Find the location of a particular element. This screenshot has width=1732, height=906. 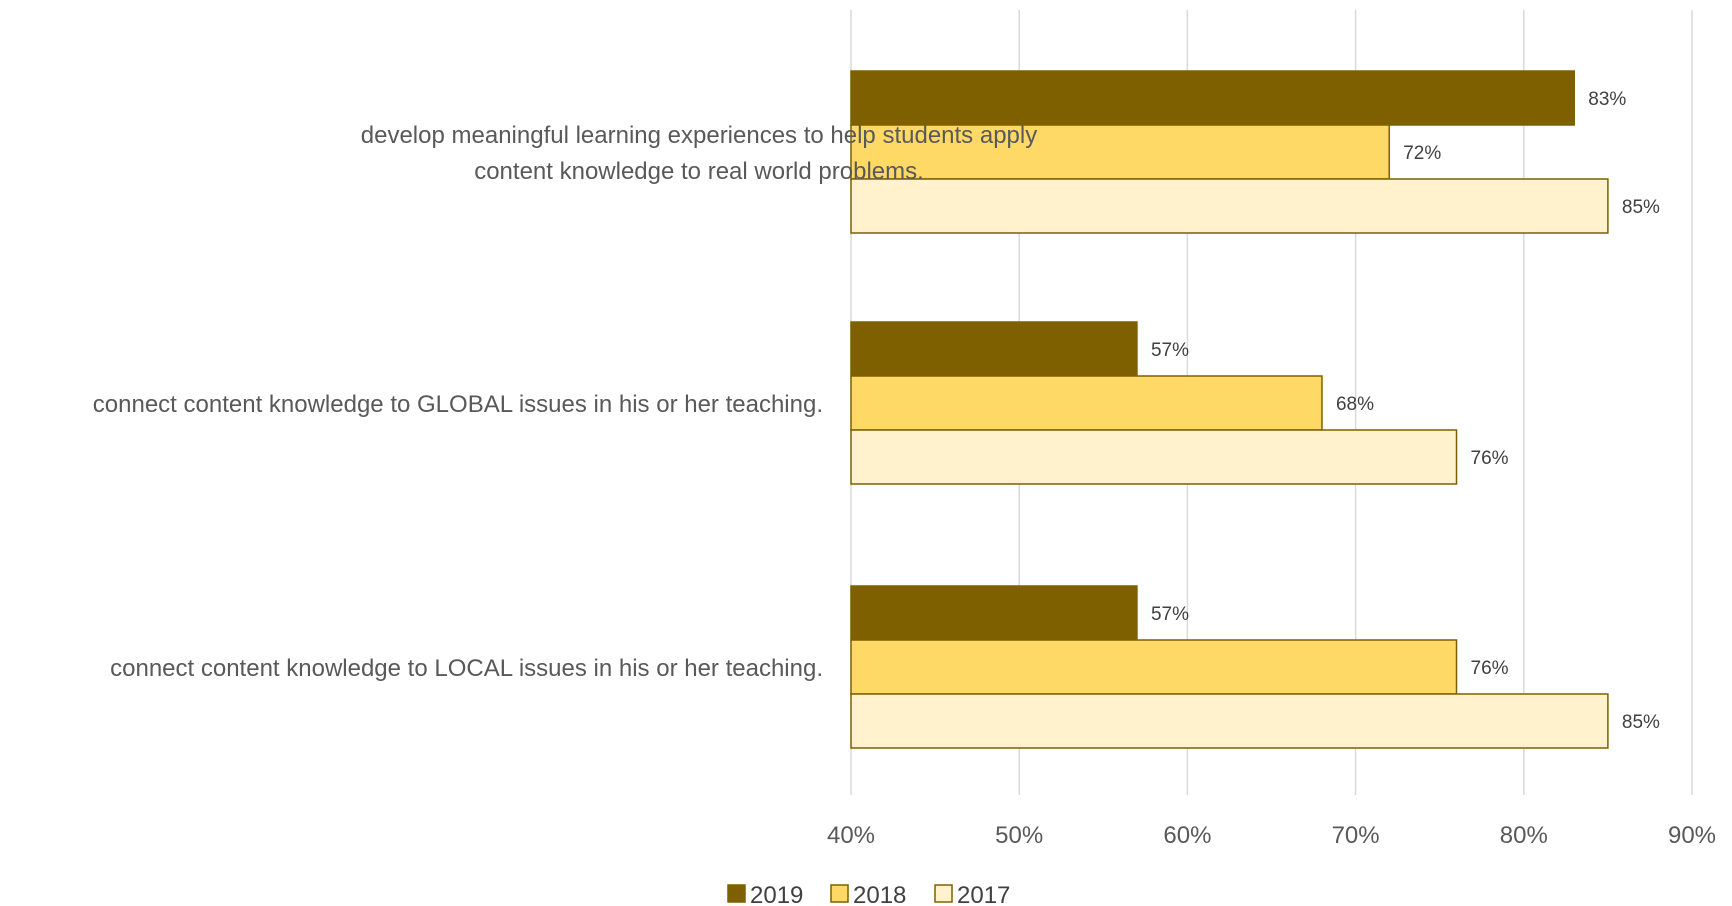

x-tick-70: 70% is located at coordinates (1356, 835).